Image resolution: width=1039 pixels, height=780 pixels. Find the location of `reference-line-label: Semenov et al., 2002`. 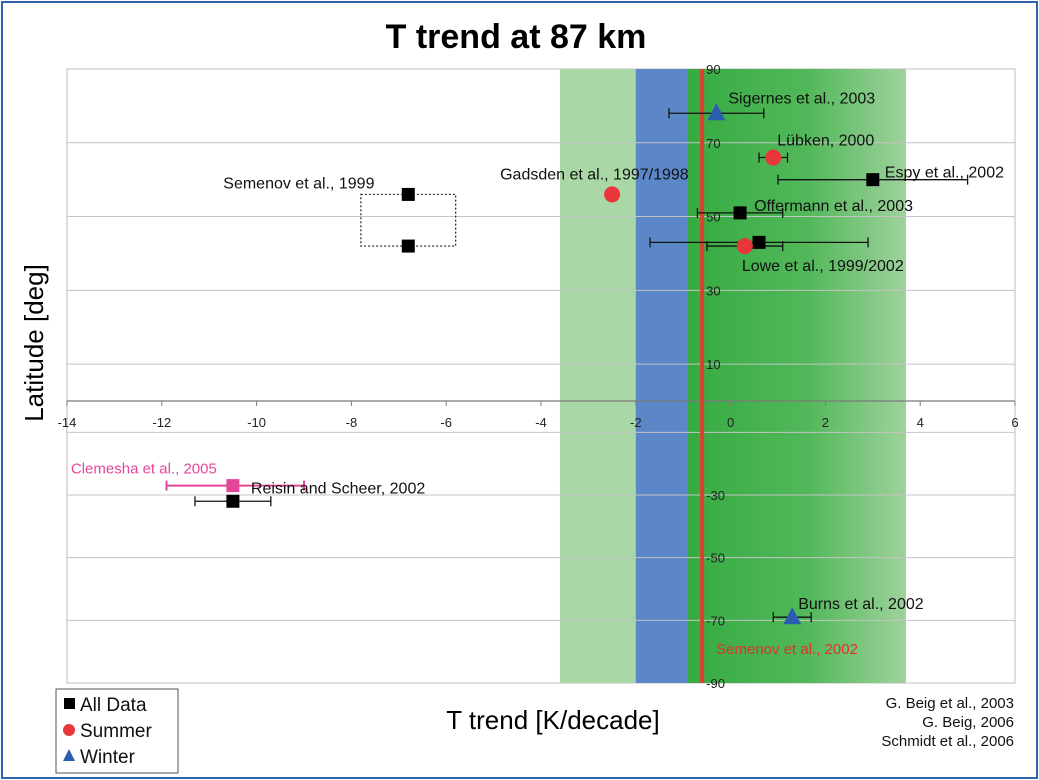

reference-line-label: Semenov et al., 2002 is located at coordinates (787, 649).